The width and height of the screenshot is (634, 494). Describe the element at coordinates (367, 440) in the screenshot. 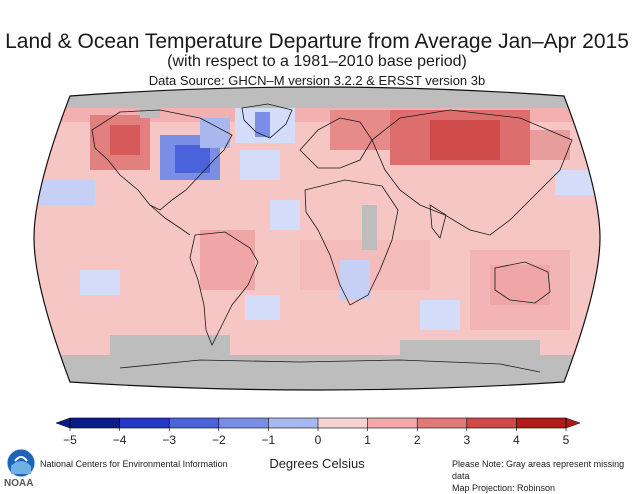

I see `scale-tick-label: 1` at that location.